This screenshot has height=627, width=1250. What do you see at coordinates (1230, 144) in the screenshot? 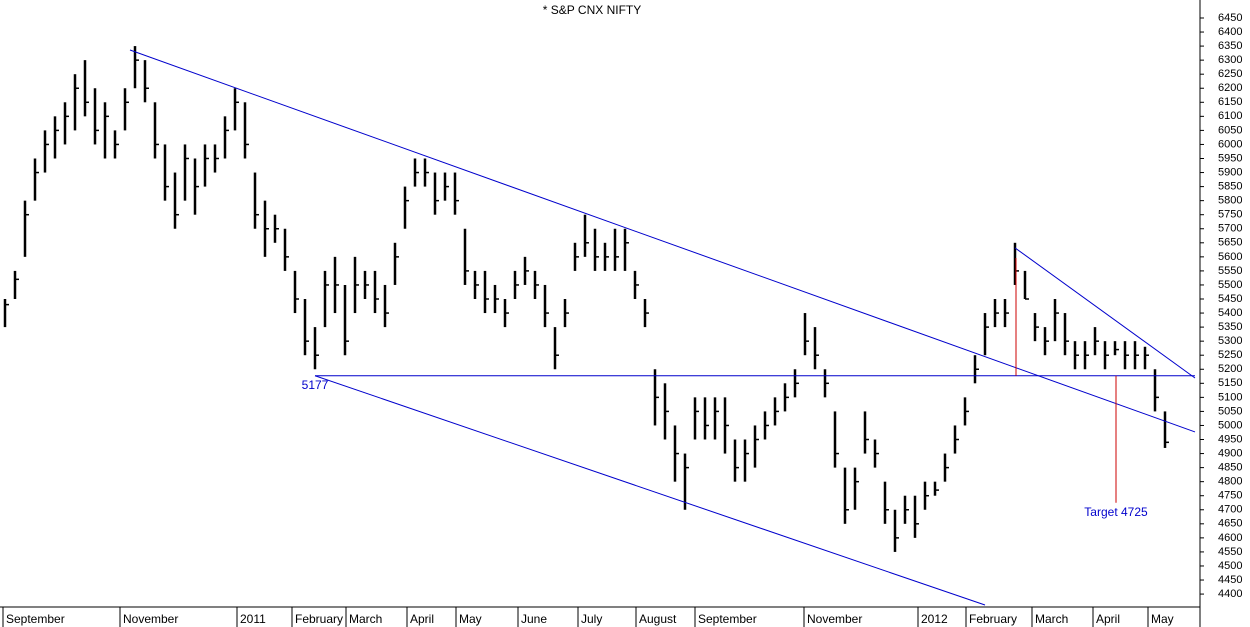
I see `y-tick-label: 6000` at bounding box center [1230, 144].